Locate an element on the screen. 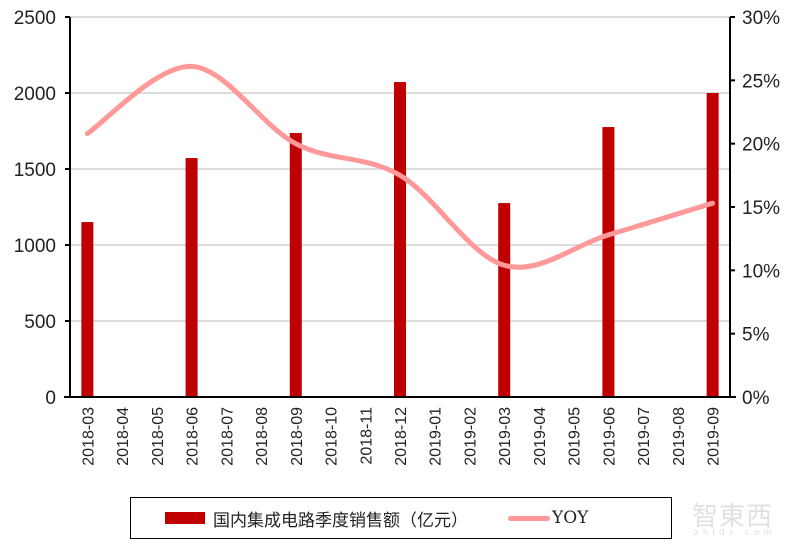 The width and height of the screenshot is (800, 546). legend-item-yoy: YOY is located at coordinates (528, 518).